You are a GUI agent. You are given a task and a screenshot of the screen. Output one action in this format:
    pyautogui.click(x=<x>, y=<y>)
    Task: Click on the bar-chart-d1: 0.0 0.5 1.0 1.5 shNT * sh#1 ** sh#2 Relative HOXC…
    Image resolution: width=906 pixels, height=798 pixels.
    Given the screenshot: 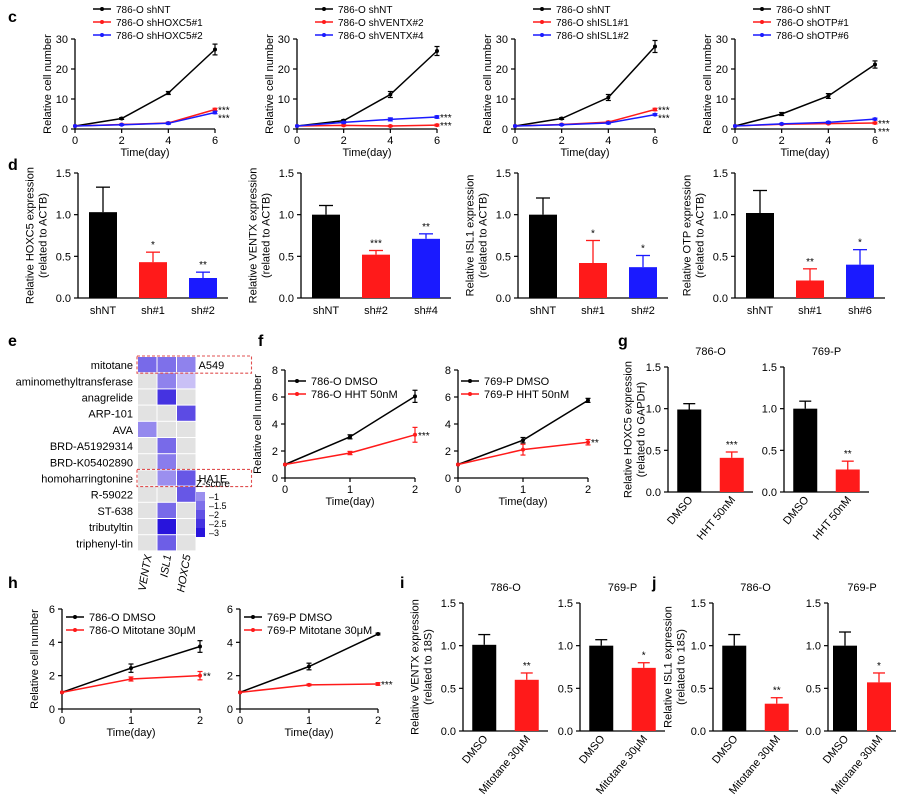 What is the action you would take?
    pyautogui.click(x=126, y=242)
    